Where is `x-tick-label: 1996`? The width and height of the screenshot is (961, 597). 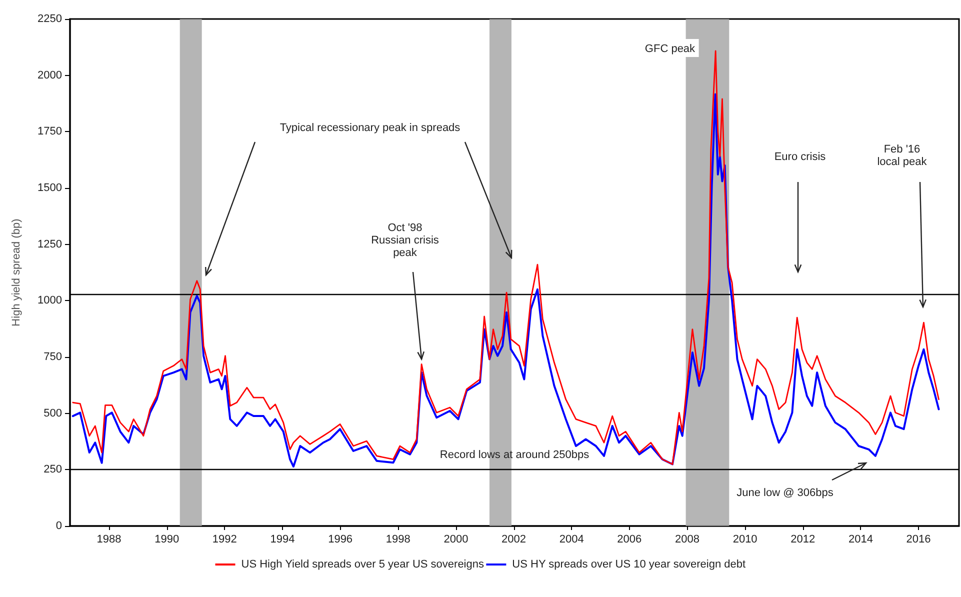
x-tick-label: 1996 is located at coordinates (340, 540).